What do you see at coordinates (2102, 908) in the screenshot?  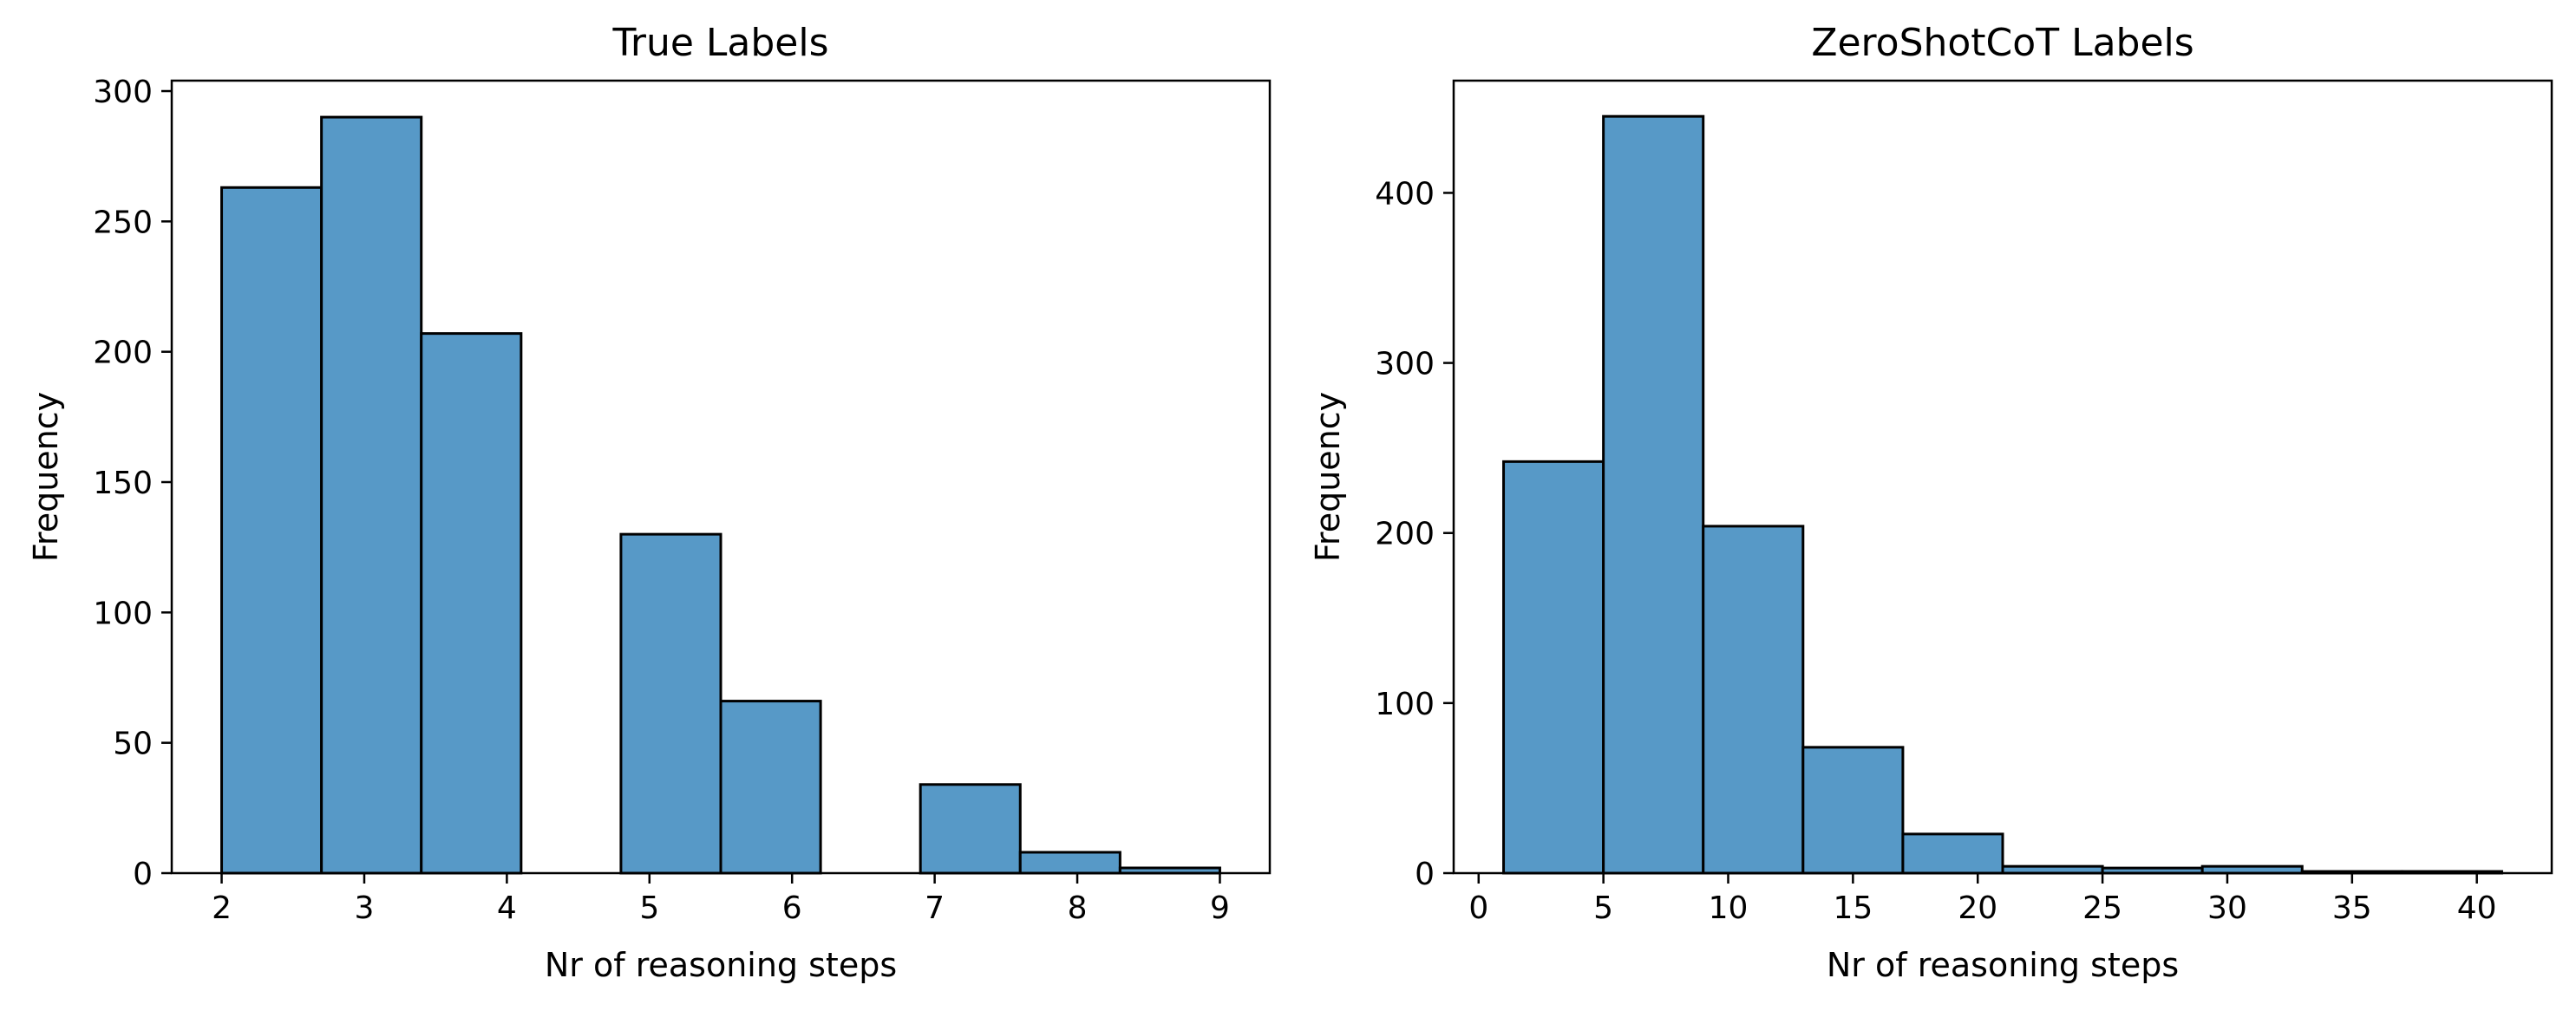 I see `x-tick-label: 25` at bounding box center [2102, 908].